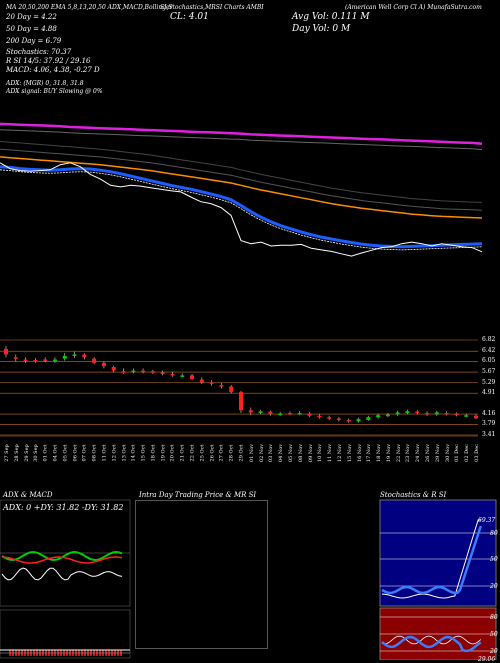 The height and width of the screenshot is (663, 500). What do you see at coordinates (231, 453) in the screenshot?
I see `date-label: 28 Oct` at bounding box center [231, 453].